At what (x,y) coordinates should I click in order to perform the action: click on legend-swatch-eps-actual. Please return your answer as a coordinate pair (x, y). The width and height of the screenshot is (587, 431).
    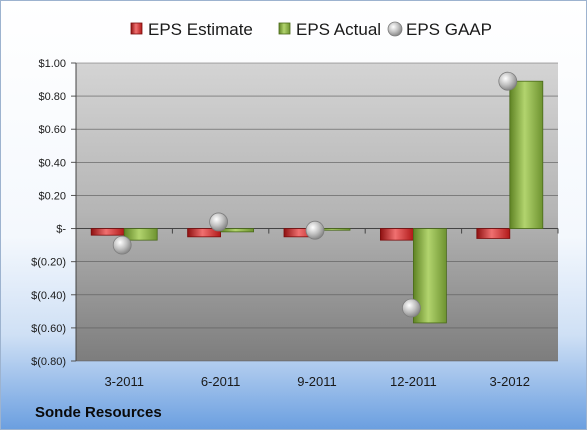
    Looking at the image, I should click on (284, 28).